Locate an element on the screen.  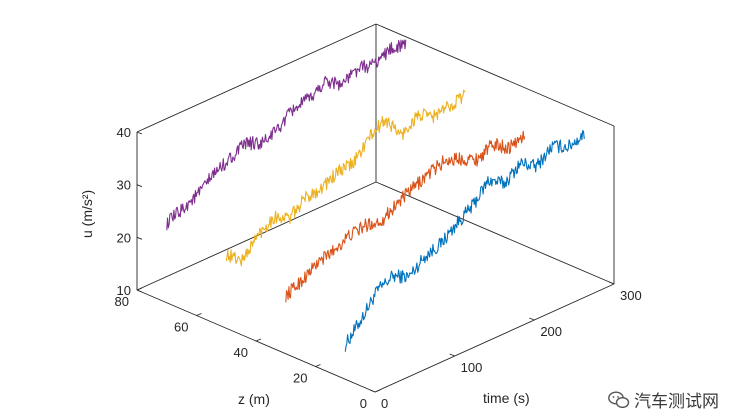
y-tick-label: 60 is located at coordinates (181, 327).